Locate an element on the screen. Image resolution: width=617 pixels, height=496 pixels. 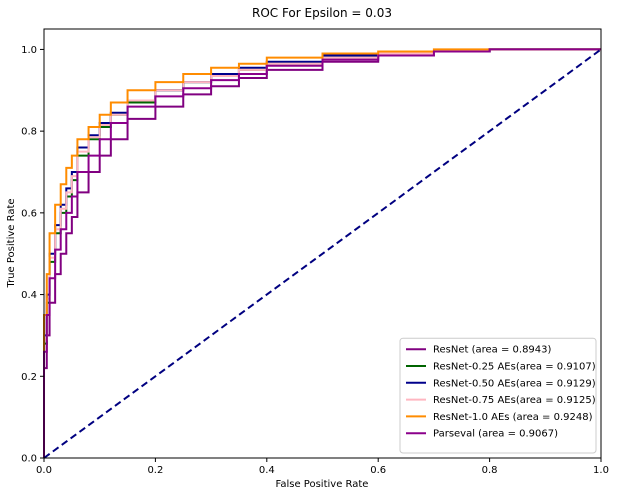
legend-entry-0: ResNet (area = 0.8943) is located at coordinates (492, 350).